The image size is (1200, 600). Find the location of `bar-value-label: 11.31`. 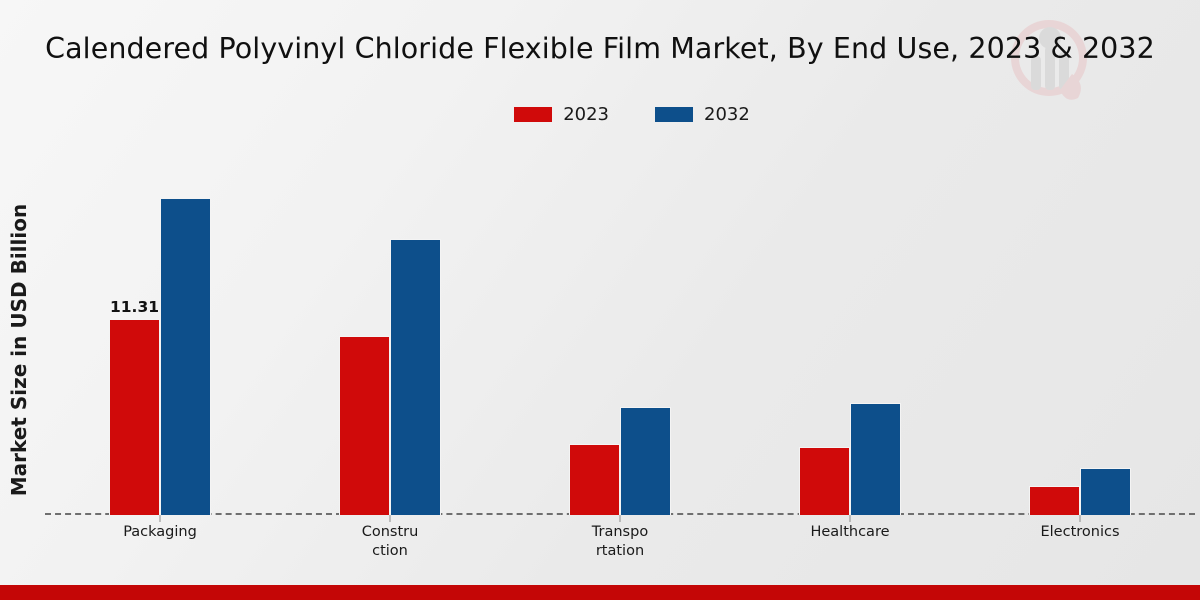

bar-value-label: 11.31 is located at coordinates (134, 307).